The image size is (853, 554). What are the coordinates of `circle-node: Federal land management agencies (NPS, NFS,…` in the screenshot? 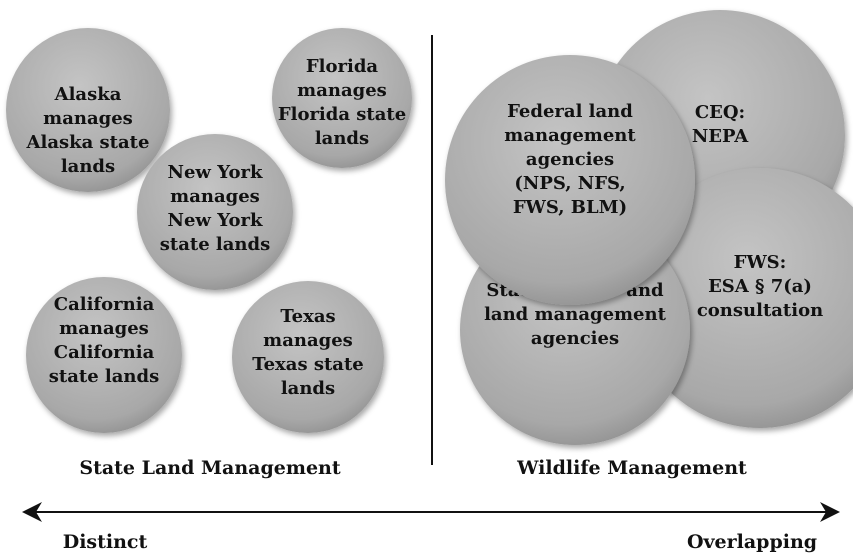 It's located at (570, 180).